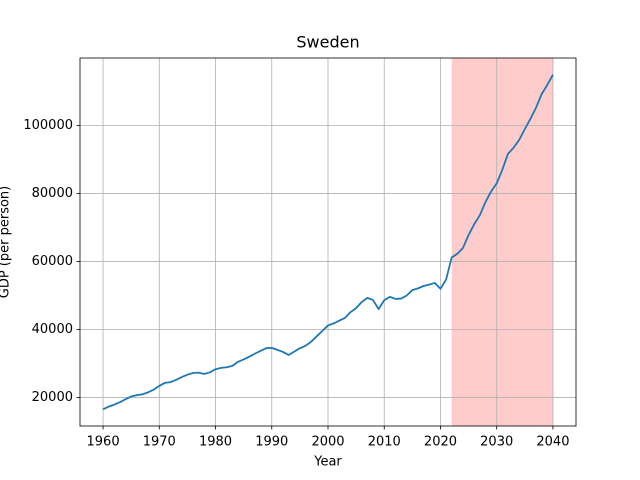 The width and height of the screenshot is (640, 480). What do you see at coordinates (327, 442) in the screenshot?
I see `x-tick-label: 2000` at bounding box center [327, 442].